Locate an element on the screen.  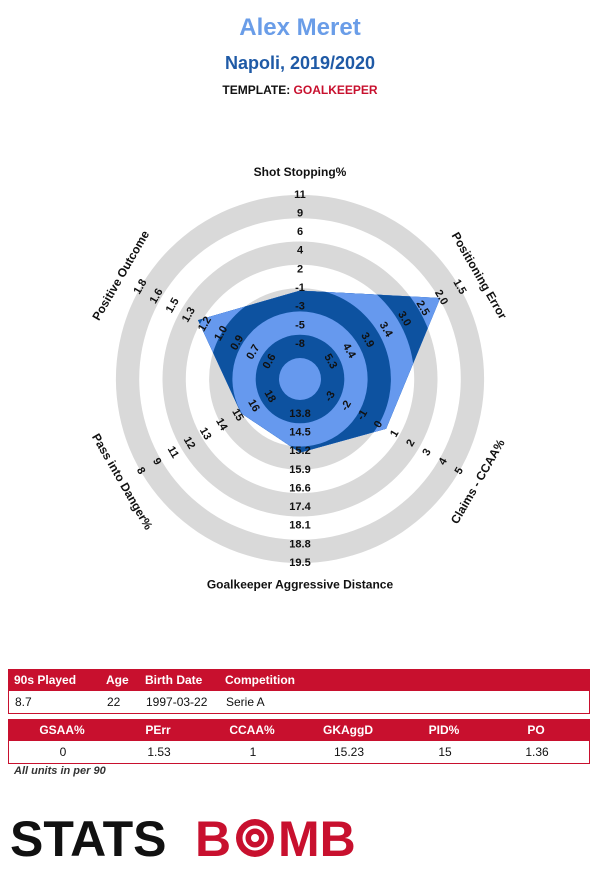
radar-tick-label: 15.9 is located at coordinates (299, 470).